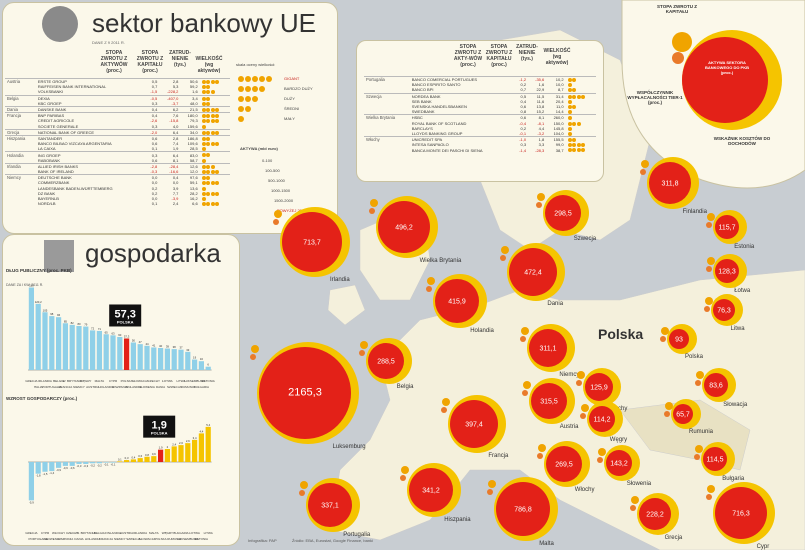  I want to click on bank-value: -0,4, so click(523, 123).